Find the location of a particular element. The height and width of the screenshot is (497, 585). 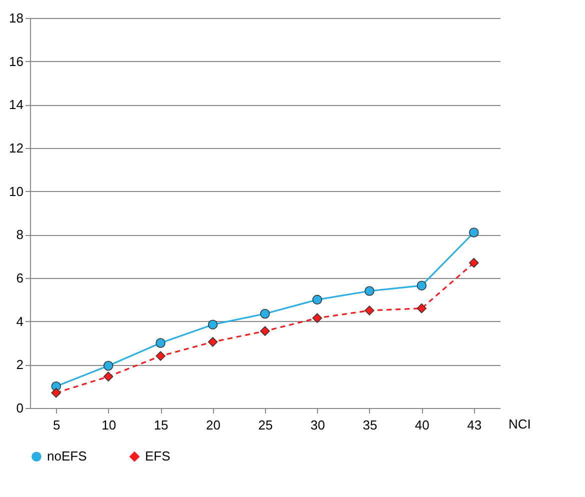

x-tick-label: 20 is located at coordinates (213, 425).